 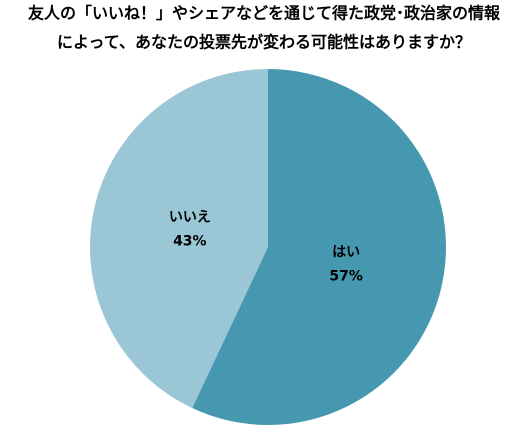 I want to click on chart-title: によって、あなたの投票先が変わる可能性はありますか？, so click(x=264, y=42).